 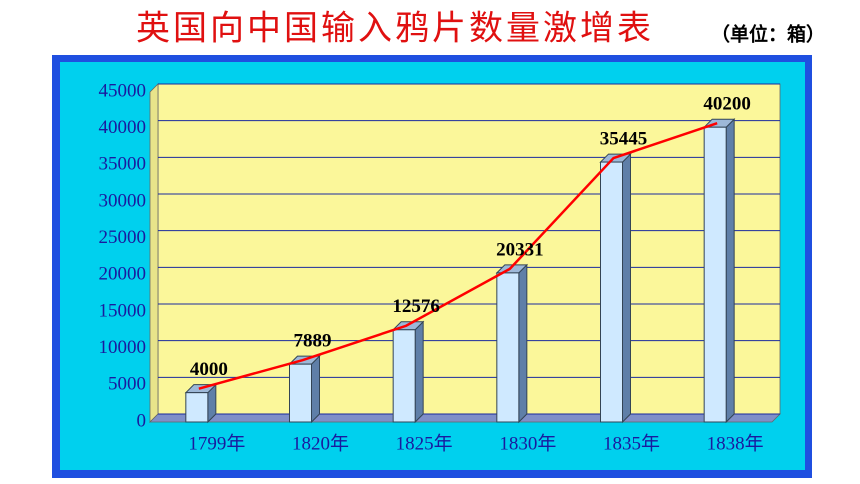 What do you see at coordinates (123, 274) in the screenshot?
I see `y-tick-label: 20000` at bounding box center [123, 274].